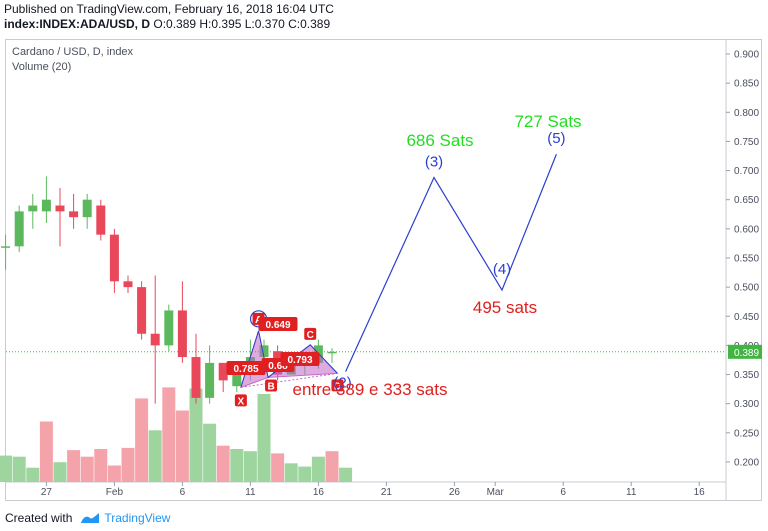  What do you see at coordinates (746, 375) in the screenshot?
I see `y-tick-label: 0.350` at bounding box center [746, 375].